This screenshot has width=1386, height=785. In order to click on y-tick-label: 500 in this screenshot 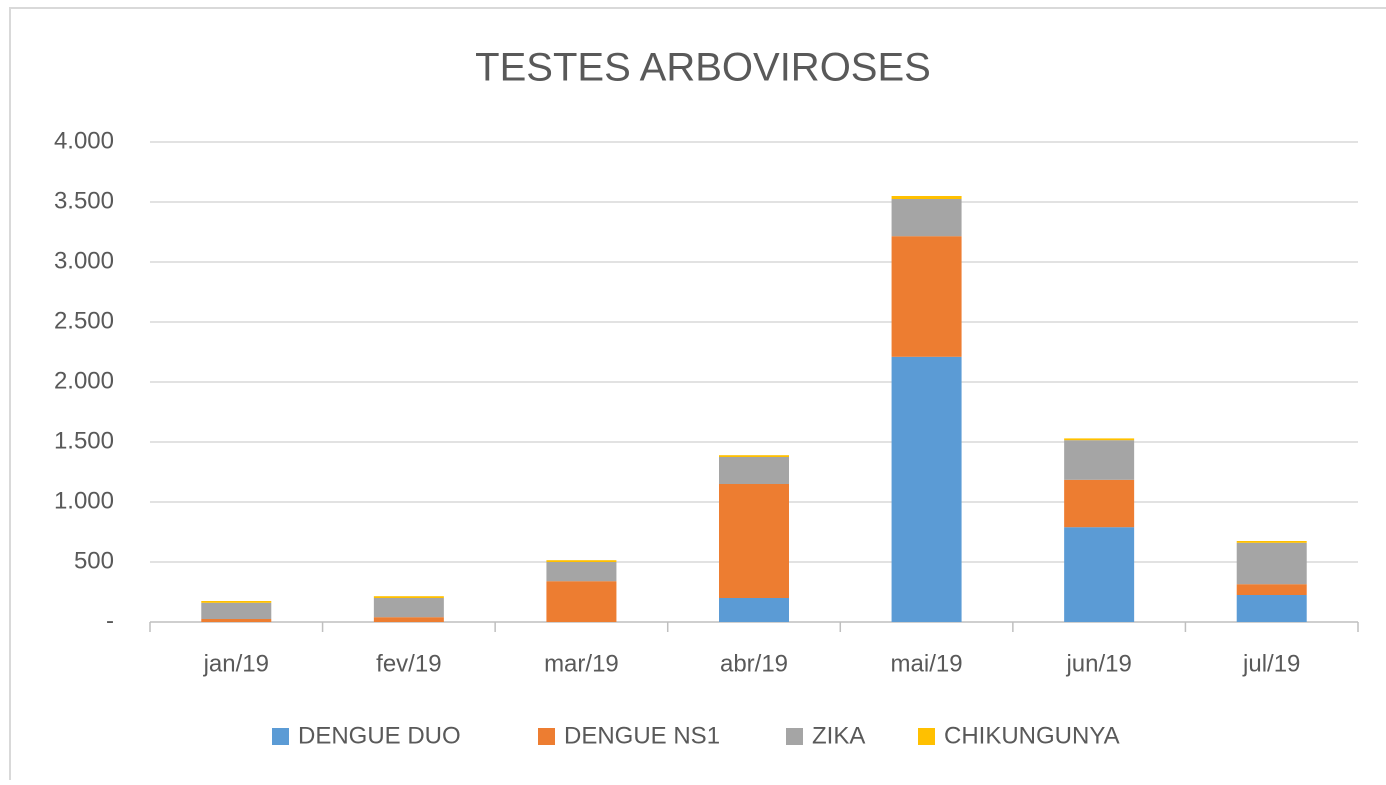, I will do `click(94, 560)`.